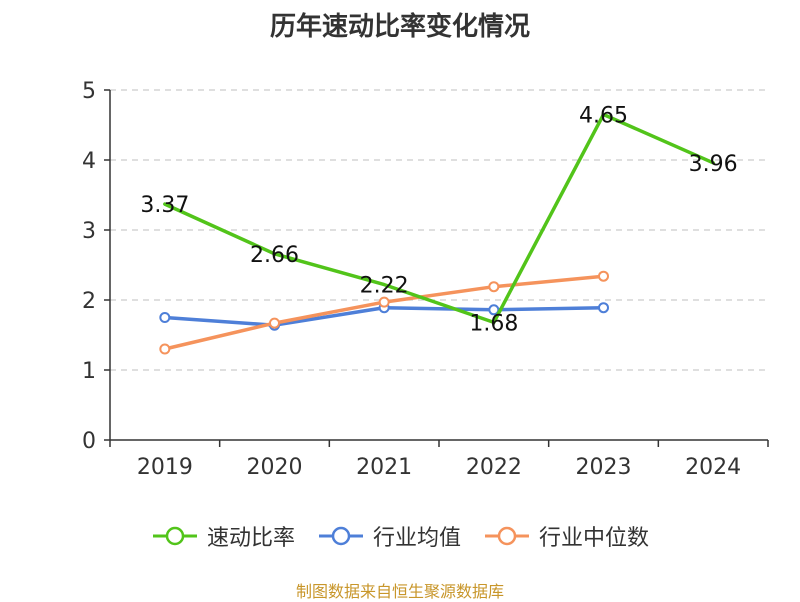 The height and width of the screenshot is (602, 800). I want to click on legend-label-quick-ratio: 速动比率, so click(250, 538).